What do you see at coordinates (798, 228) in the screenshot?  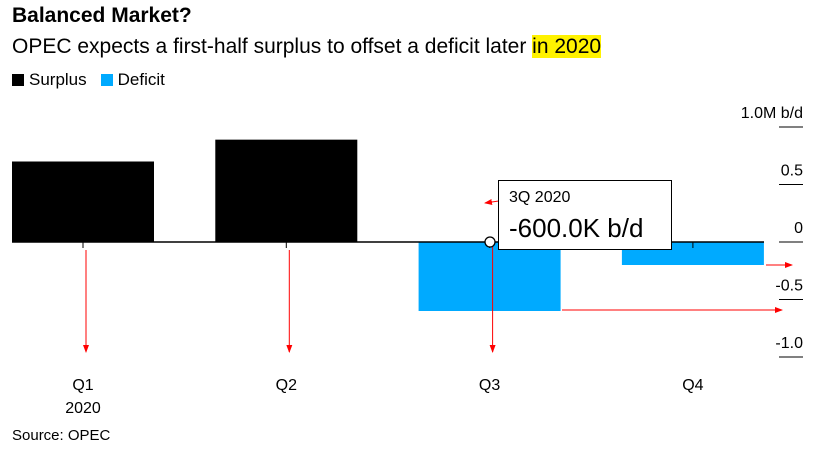 I see `y-tick-label: 0` at bounding box center [798, 228].